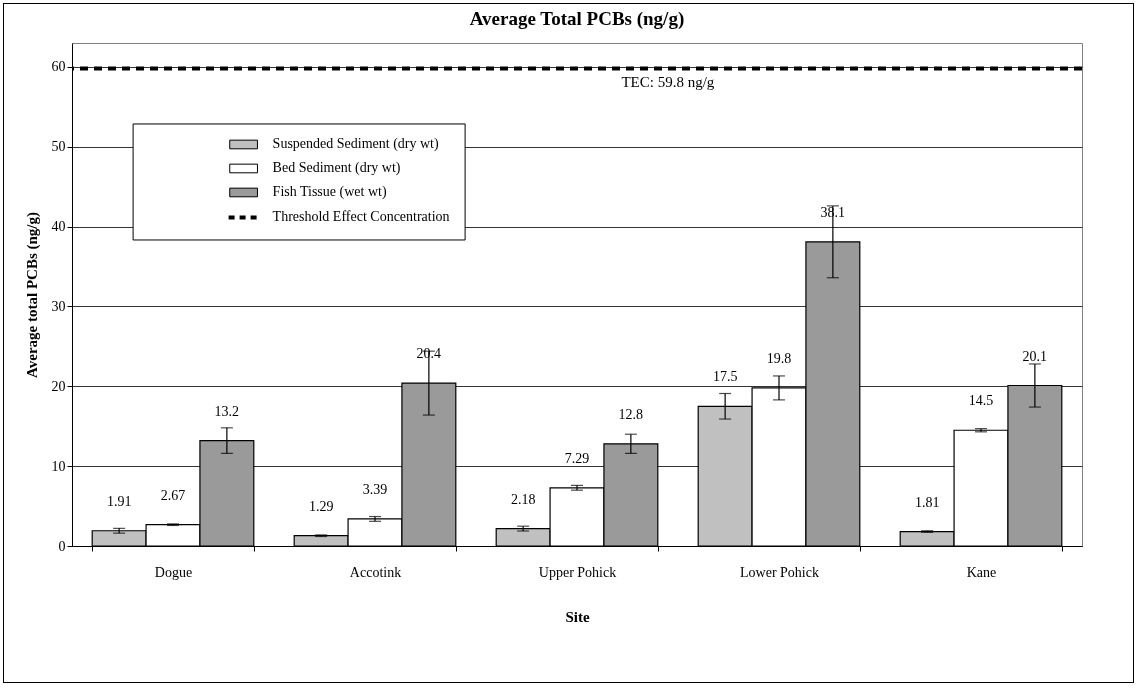 The height and width of the screenshot is (688, 1139). What do you see at coordinates (429, 354) in the screenshot?
I see `data-label: 20.4` at bounding box center [429, 354].